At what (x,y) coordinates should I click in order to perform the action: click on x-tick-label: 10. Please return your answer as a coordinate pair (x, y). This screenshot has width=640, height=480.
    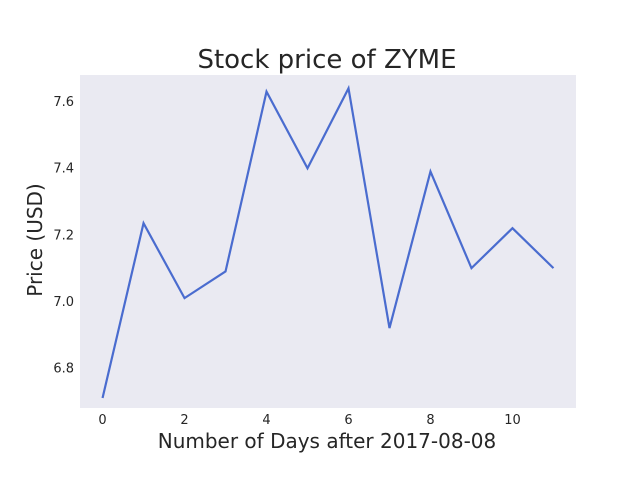
    Looking at the image, I should click on (512, 420).